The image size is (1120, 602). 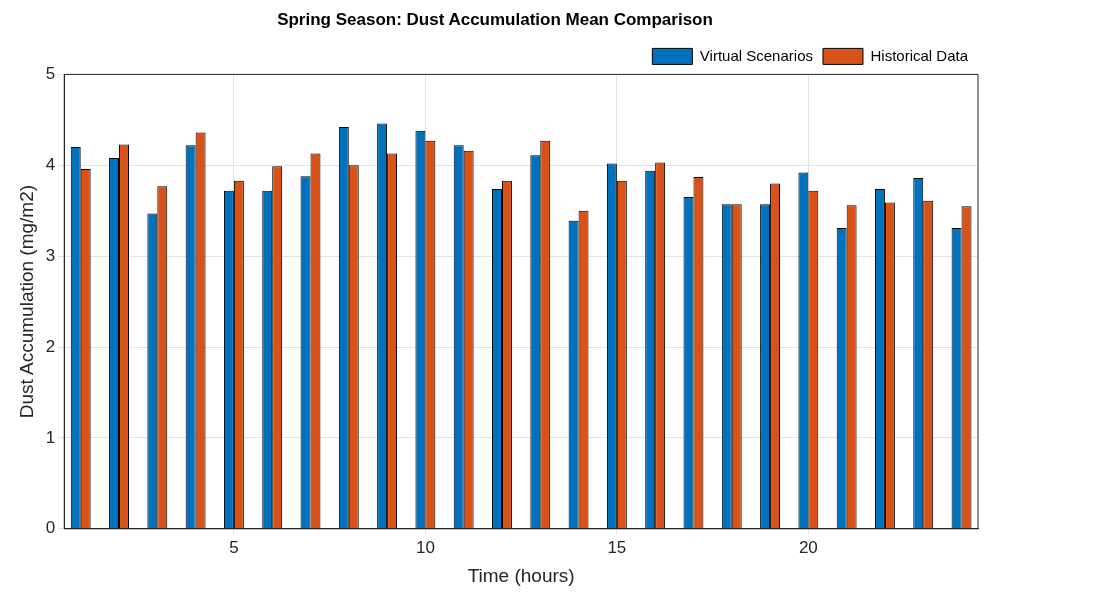 I want to click on y-tick-label: 2, so click(x=50, y=346).